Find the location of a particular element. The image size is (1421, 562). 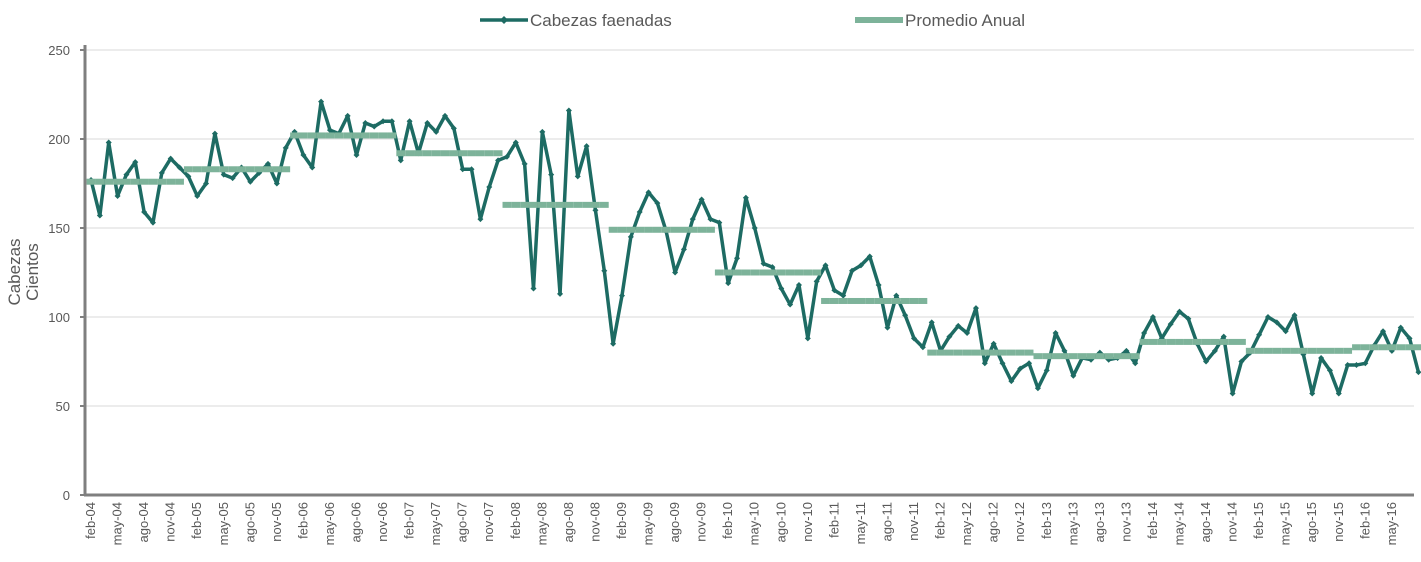

x-tick-label: may-15 is located at coordinates (1285, 523).